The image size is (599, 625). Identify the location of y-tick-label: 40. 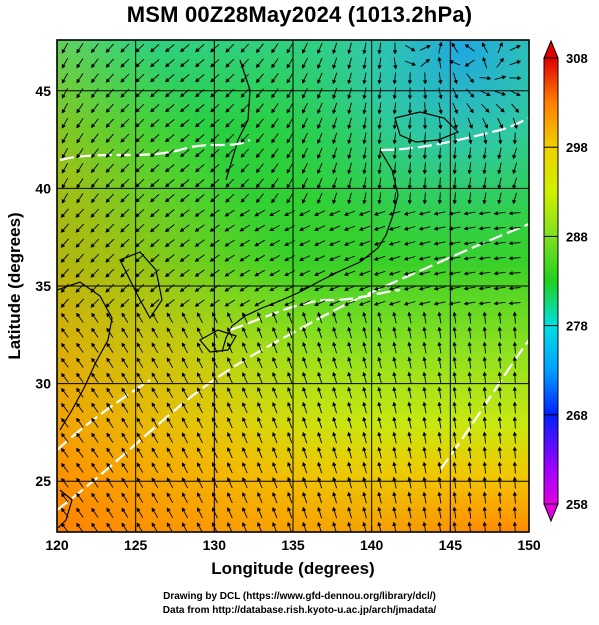
(43, 188).